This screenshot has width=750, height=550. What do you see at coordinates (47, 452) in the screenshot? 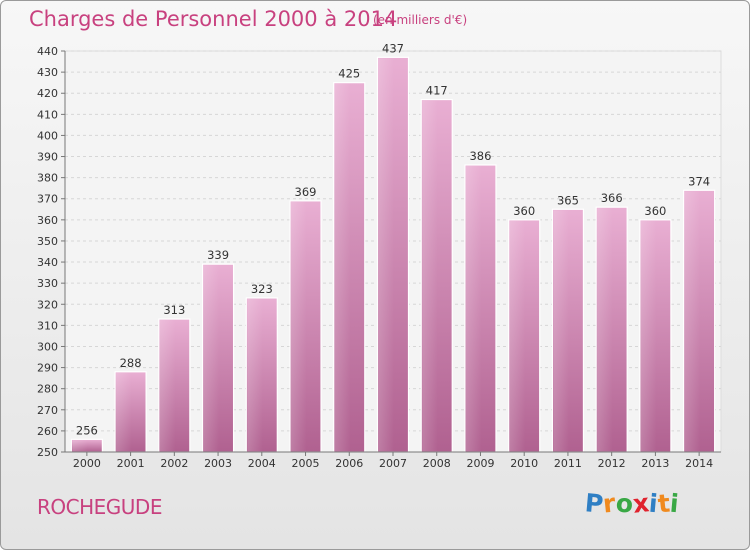
I see `y-tick-label: 250` at bounding box center [47, 452].